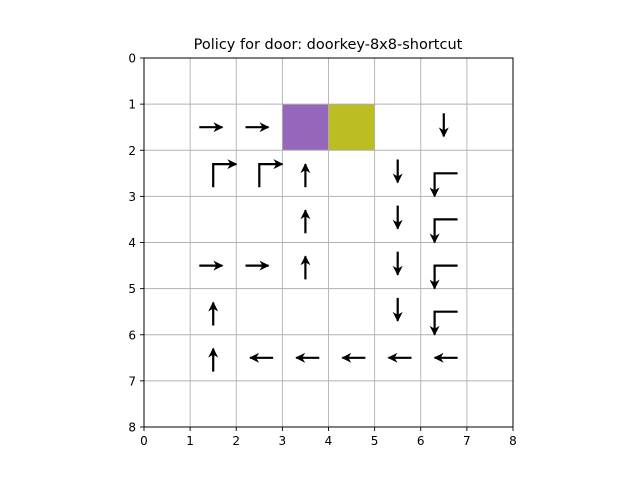 The width and height of the screenshot is (640, 480). Describe the element at coordinates (132, 105) in the screenshot. I see `y-tick-label: 1` at that location.